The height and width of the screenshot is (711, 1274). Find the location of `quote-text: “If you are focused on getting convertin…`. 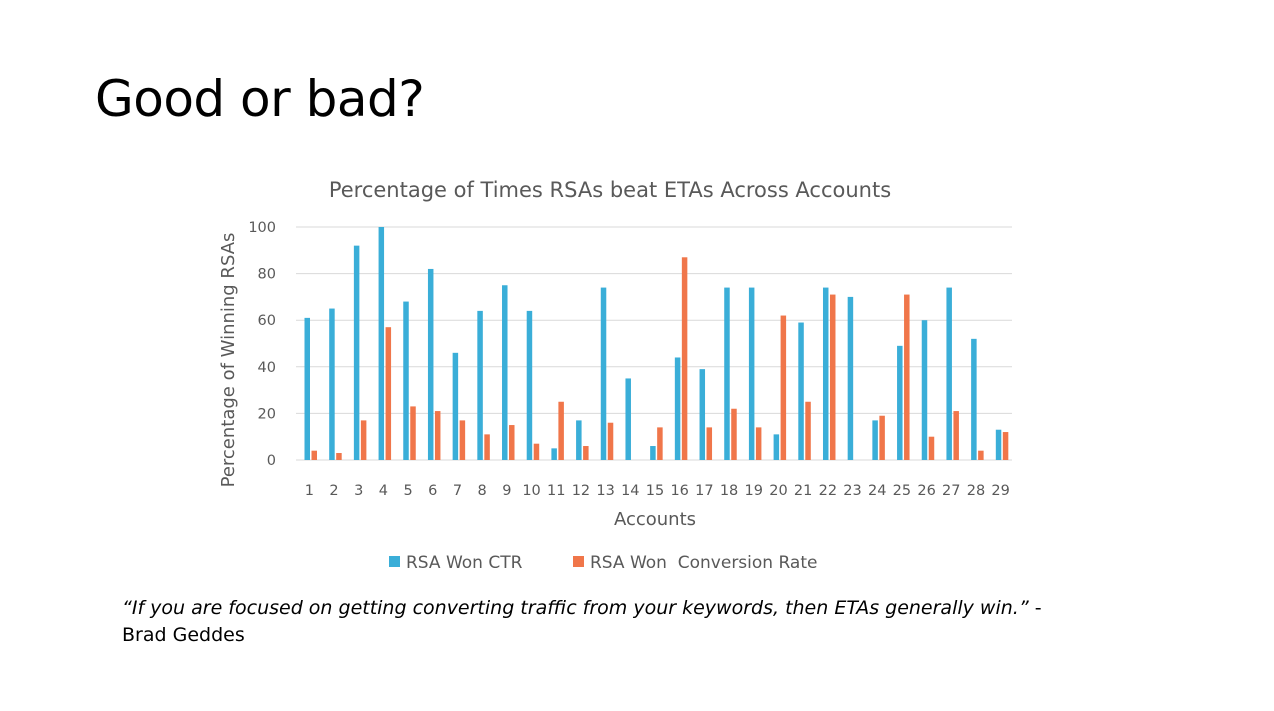

quote-text: “If you are focused on getting convertin… is located at coordinates (575, 608).